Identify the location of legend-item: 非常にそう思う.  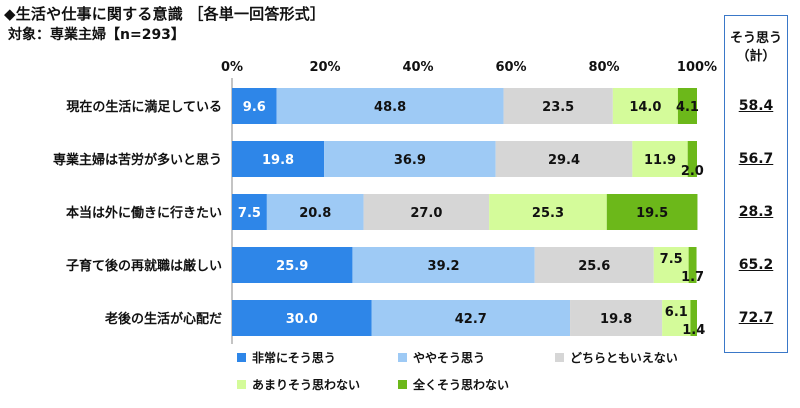
(286, 357).